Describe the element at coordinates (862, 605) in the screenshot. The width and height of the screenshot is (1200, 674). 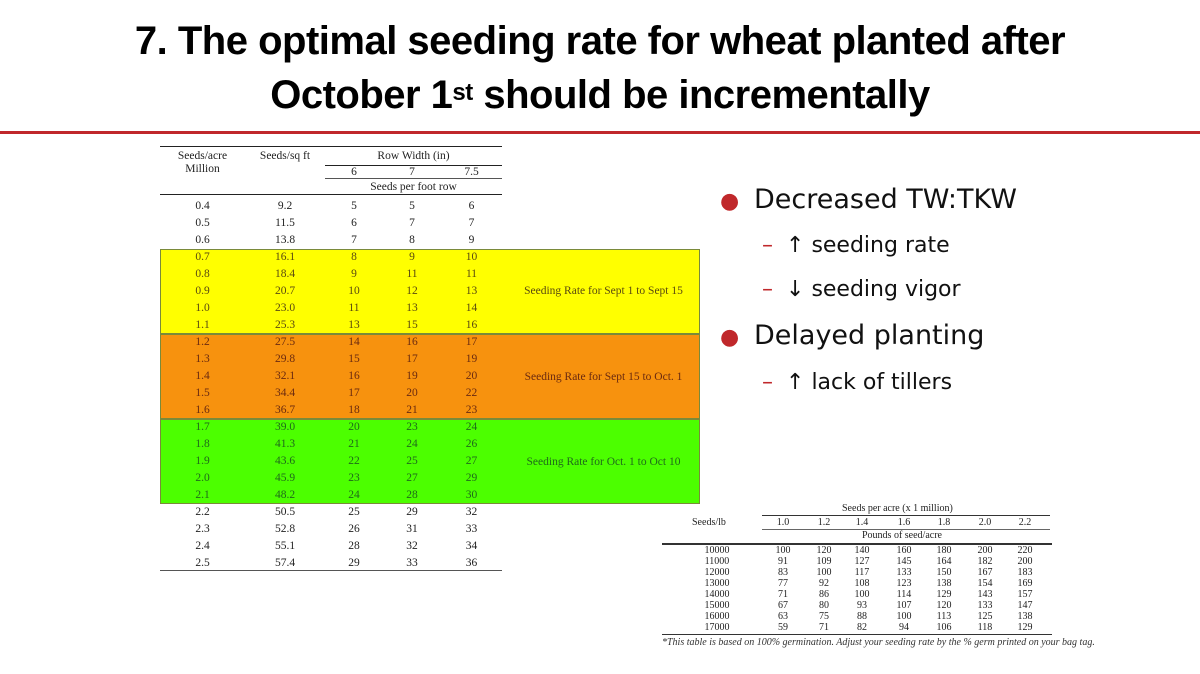
I see `table-row: 15000 67 80 93 107 120 133 147` at that location.